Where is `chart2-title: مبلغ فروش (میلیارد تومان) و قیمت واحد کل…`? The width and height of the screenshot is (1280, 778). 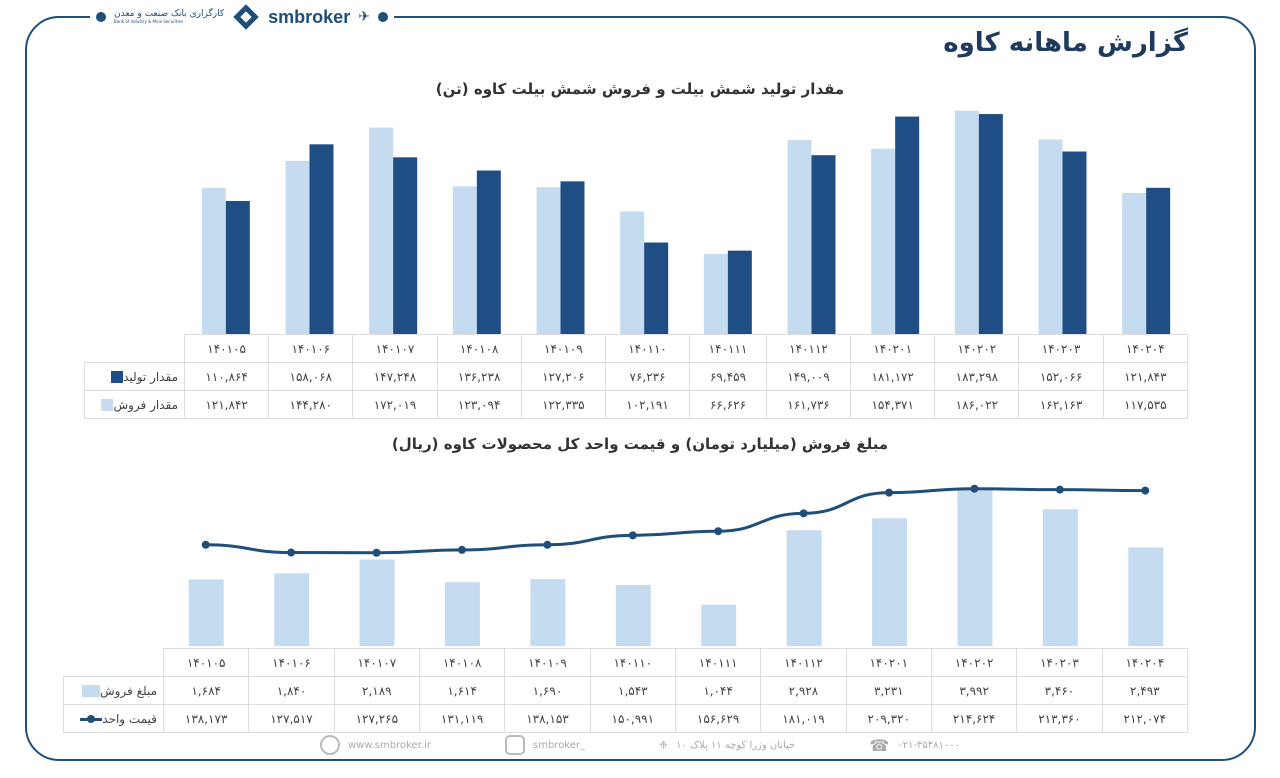
chart2-title: مبلغ فروش (میلیارد تومان) و قیمت واحد کل… is located at coordinates (640, 444).